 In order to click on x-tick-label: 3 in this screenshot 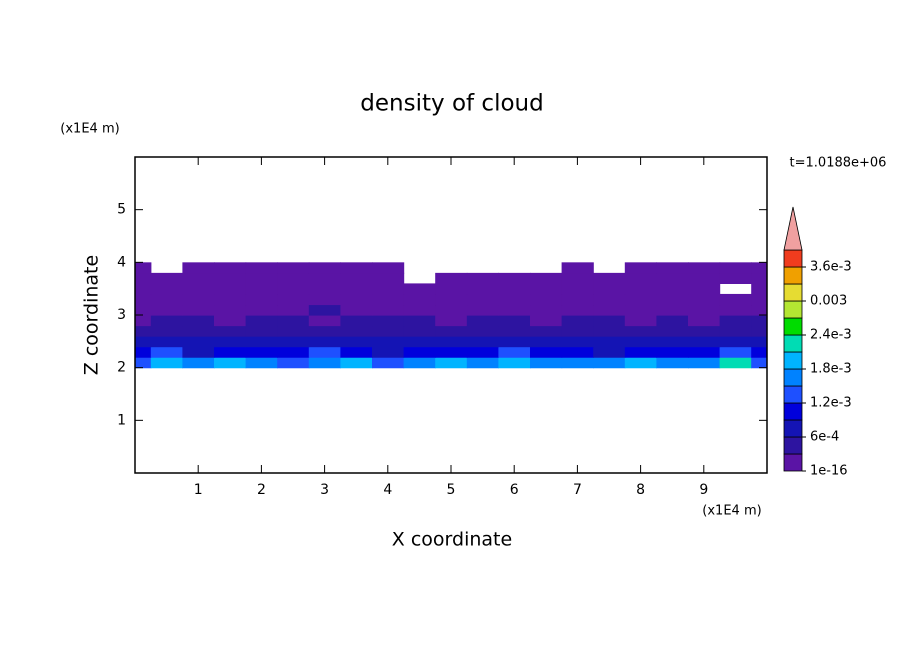, I will do `click(324, 490)`.